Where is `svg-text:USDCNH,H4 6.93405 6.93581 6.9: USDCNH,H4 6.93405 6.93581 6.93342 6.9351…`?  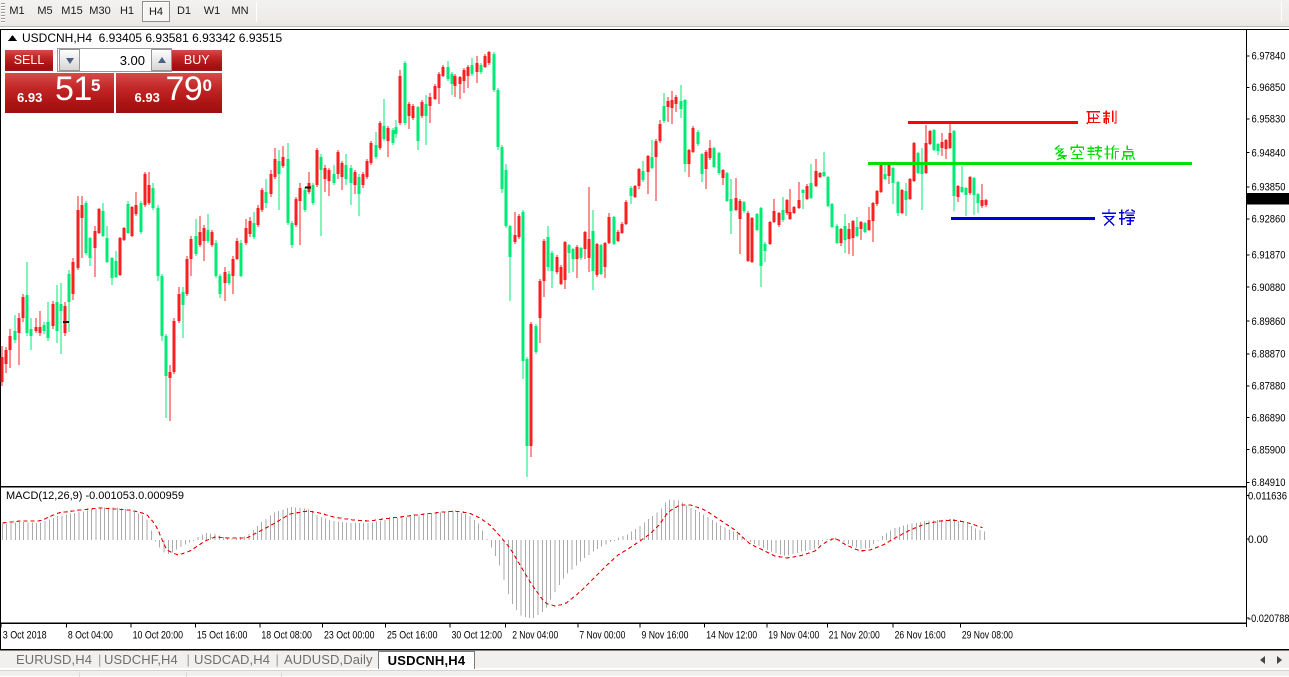 svg-text:USDCNH,H4 6.93405 6.93581 6.9: USDCNH,H4 6.93405 6.93581 6.93342 6.9351… is located at coordinates (152, 38).